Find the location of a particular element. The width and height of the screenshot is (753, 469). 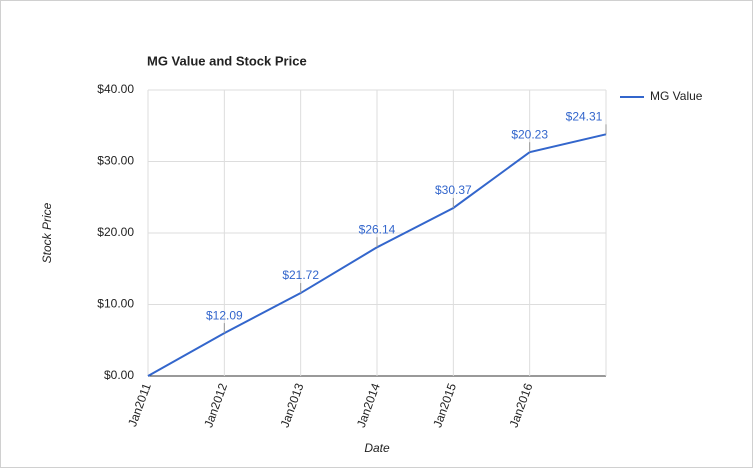

y-tick-label: $20.00 is located at coordinates (115, 232).